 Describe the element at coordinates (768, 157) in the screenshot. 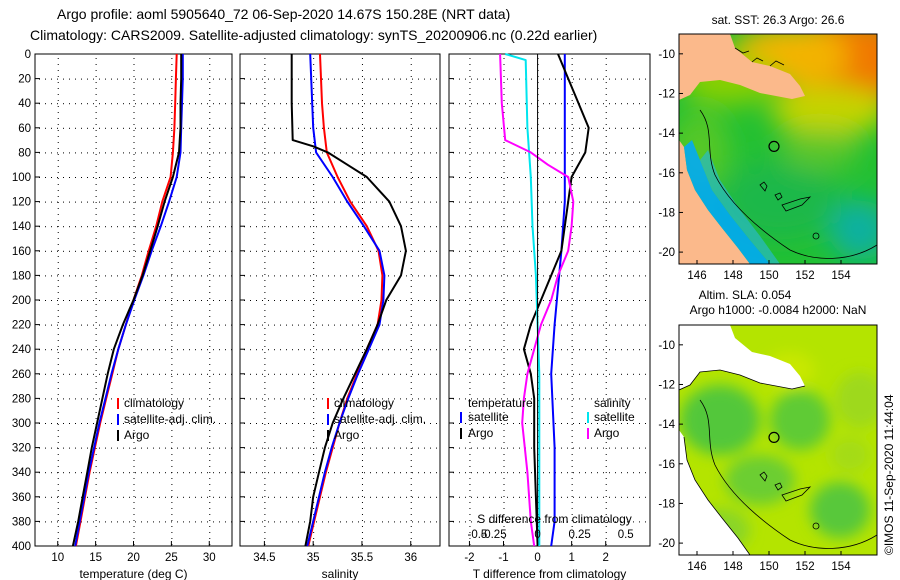

I see `sst-map: 146 148 150 152 154-10-12-14-16-18-20` at that location.